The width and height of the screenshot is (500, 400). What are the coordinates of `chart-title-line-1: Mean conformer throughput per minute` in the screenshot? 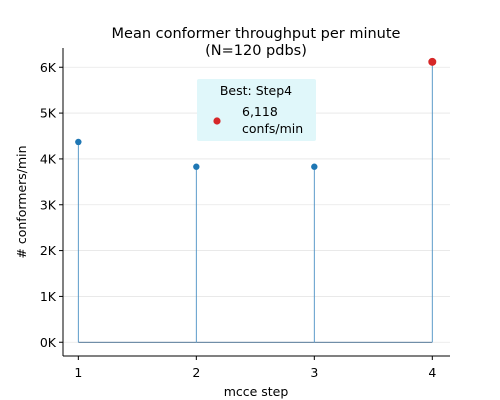 It's located at (256, 34).